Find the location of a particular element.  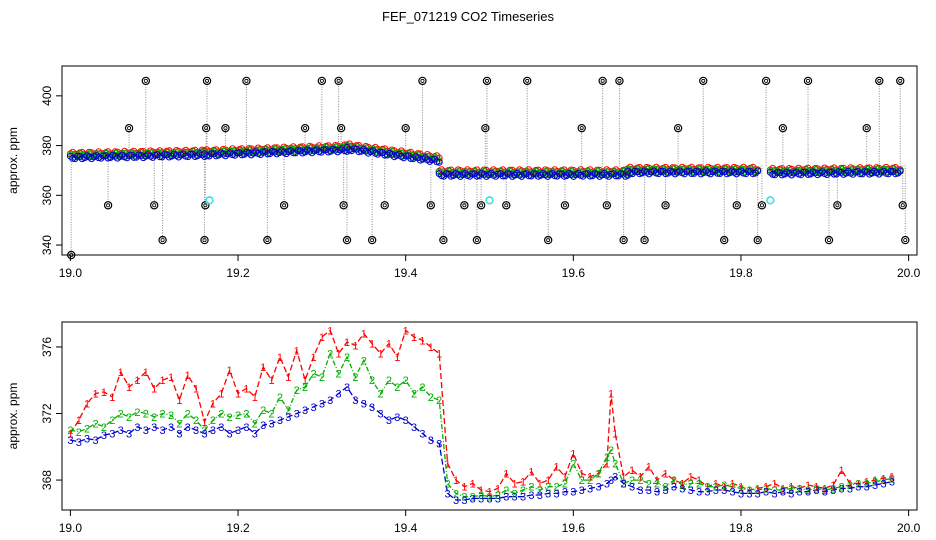

y-tick-label: 360 is located at coordinates (47, 195).